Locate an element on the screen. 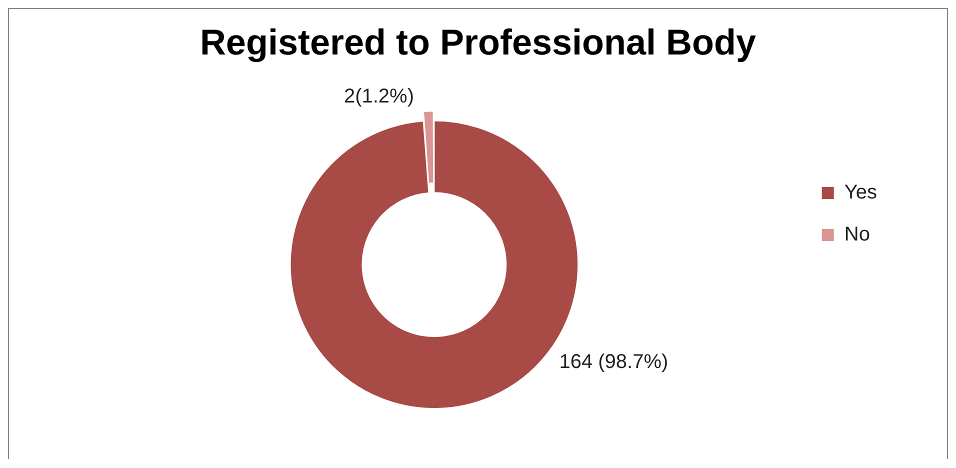 Image resolution: width=956 pixels, height=468 pixels. data-label: 164 (98.7%) is located at coordinates (613, 362).